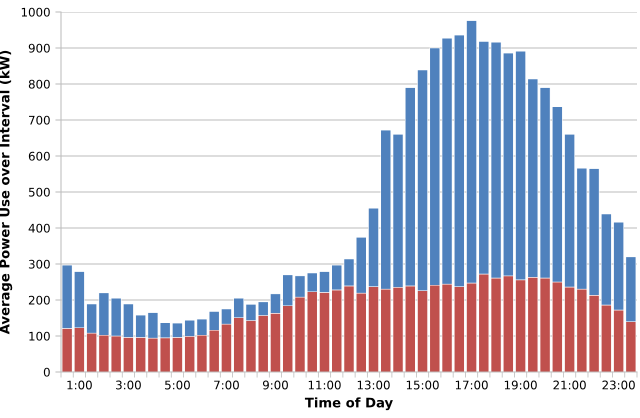 Image resolution: width=640 pixels, height=418 pixels. What do you see at coordinates (618, 385) in the screenshot?
I see `x-tick-label: 23:00` at bounding box center [618, 385].